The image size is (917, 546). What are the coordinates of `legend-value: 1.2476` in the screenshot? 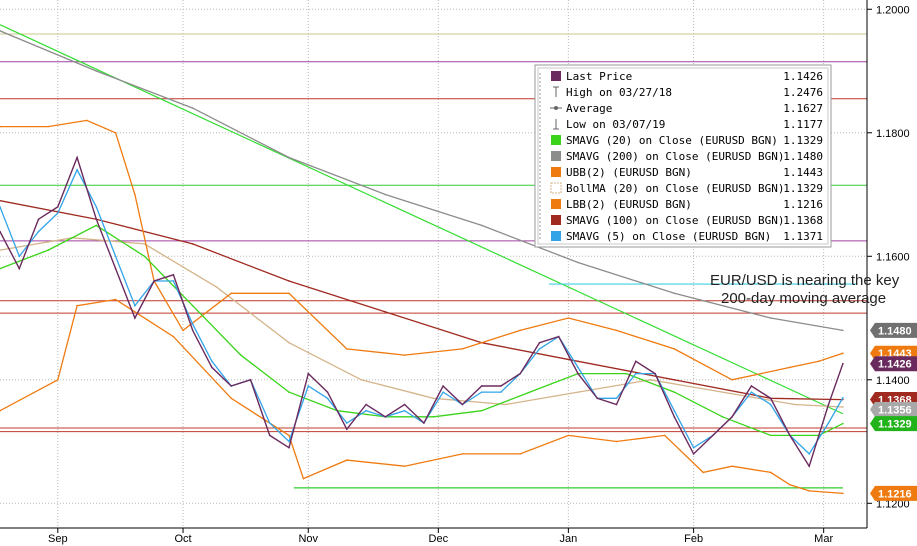 It's located at (803, 92).